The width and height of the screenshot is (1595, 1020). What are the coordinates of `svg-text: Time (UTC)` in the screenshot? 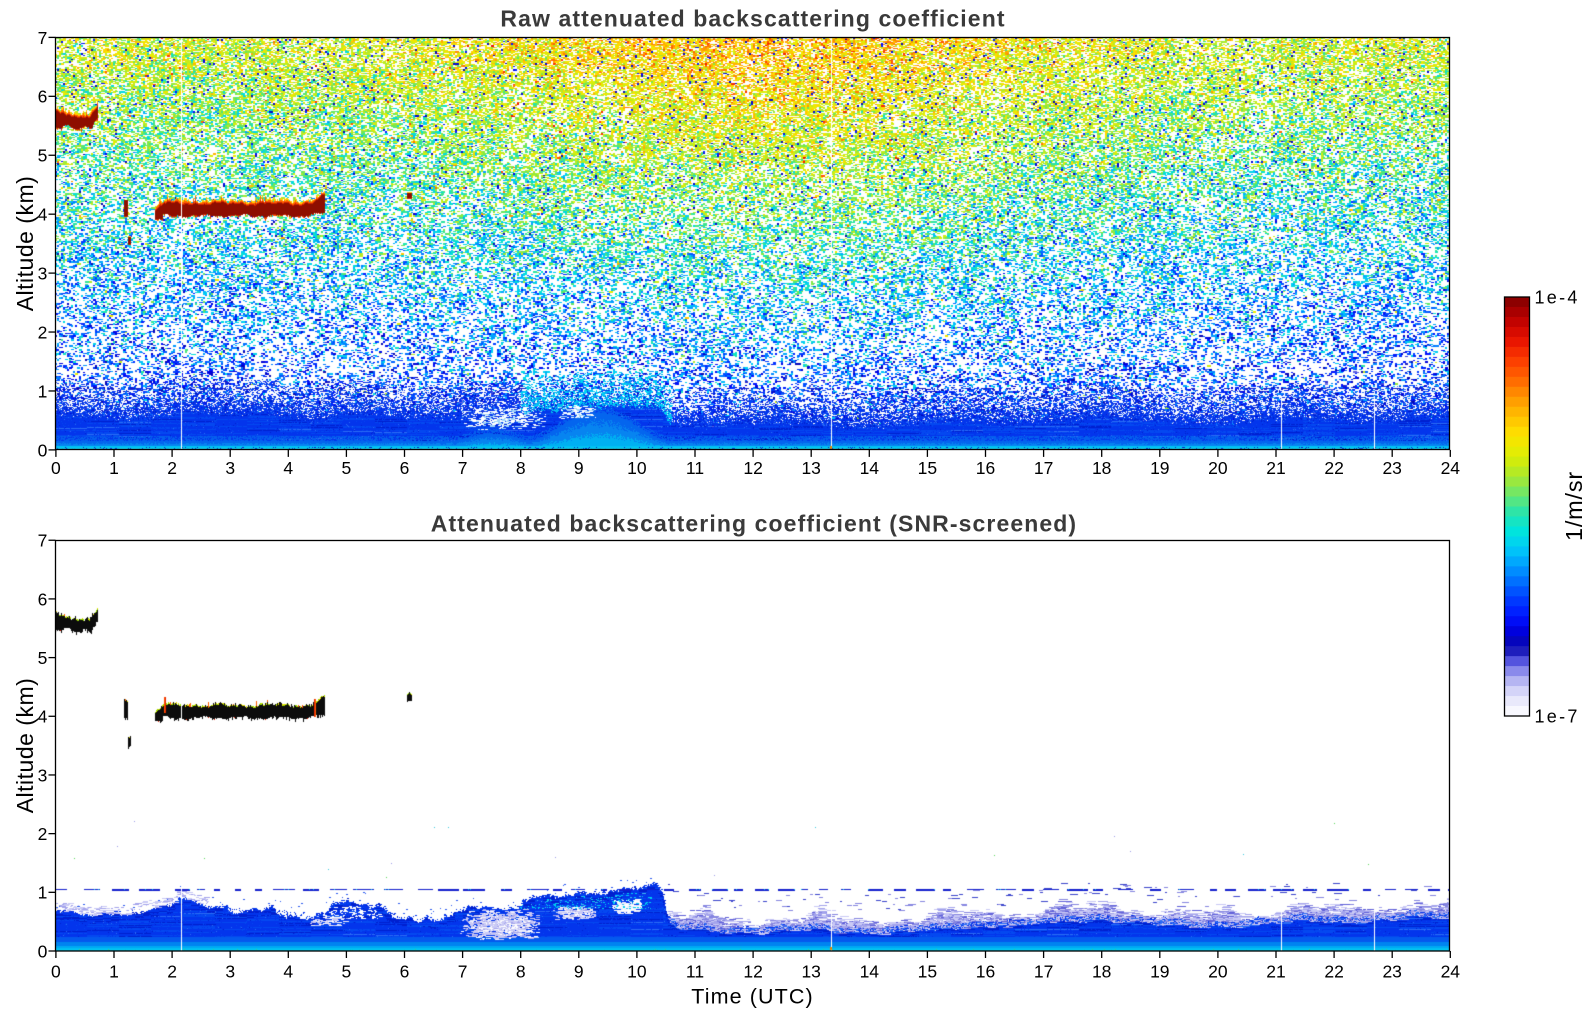 It's located at (752, 997).